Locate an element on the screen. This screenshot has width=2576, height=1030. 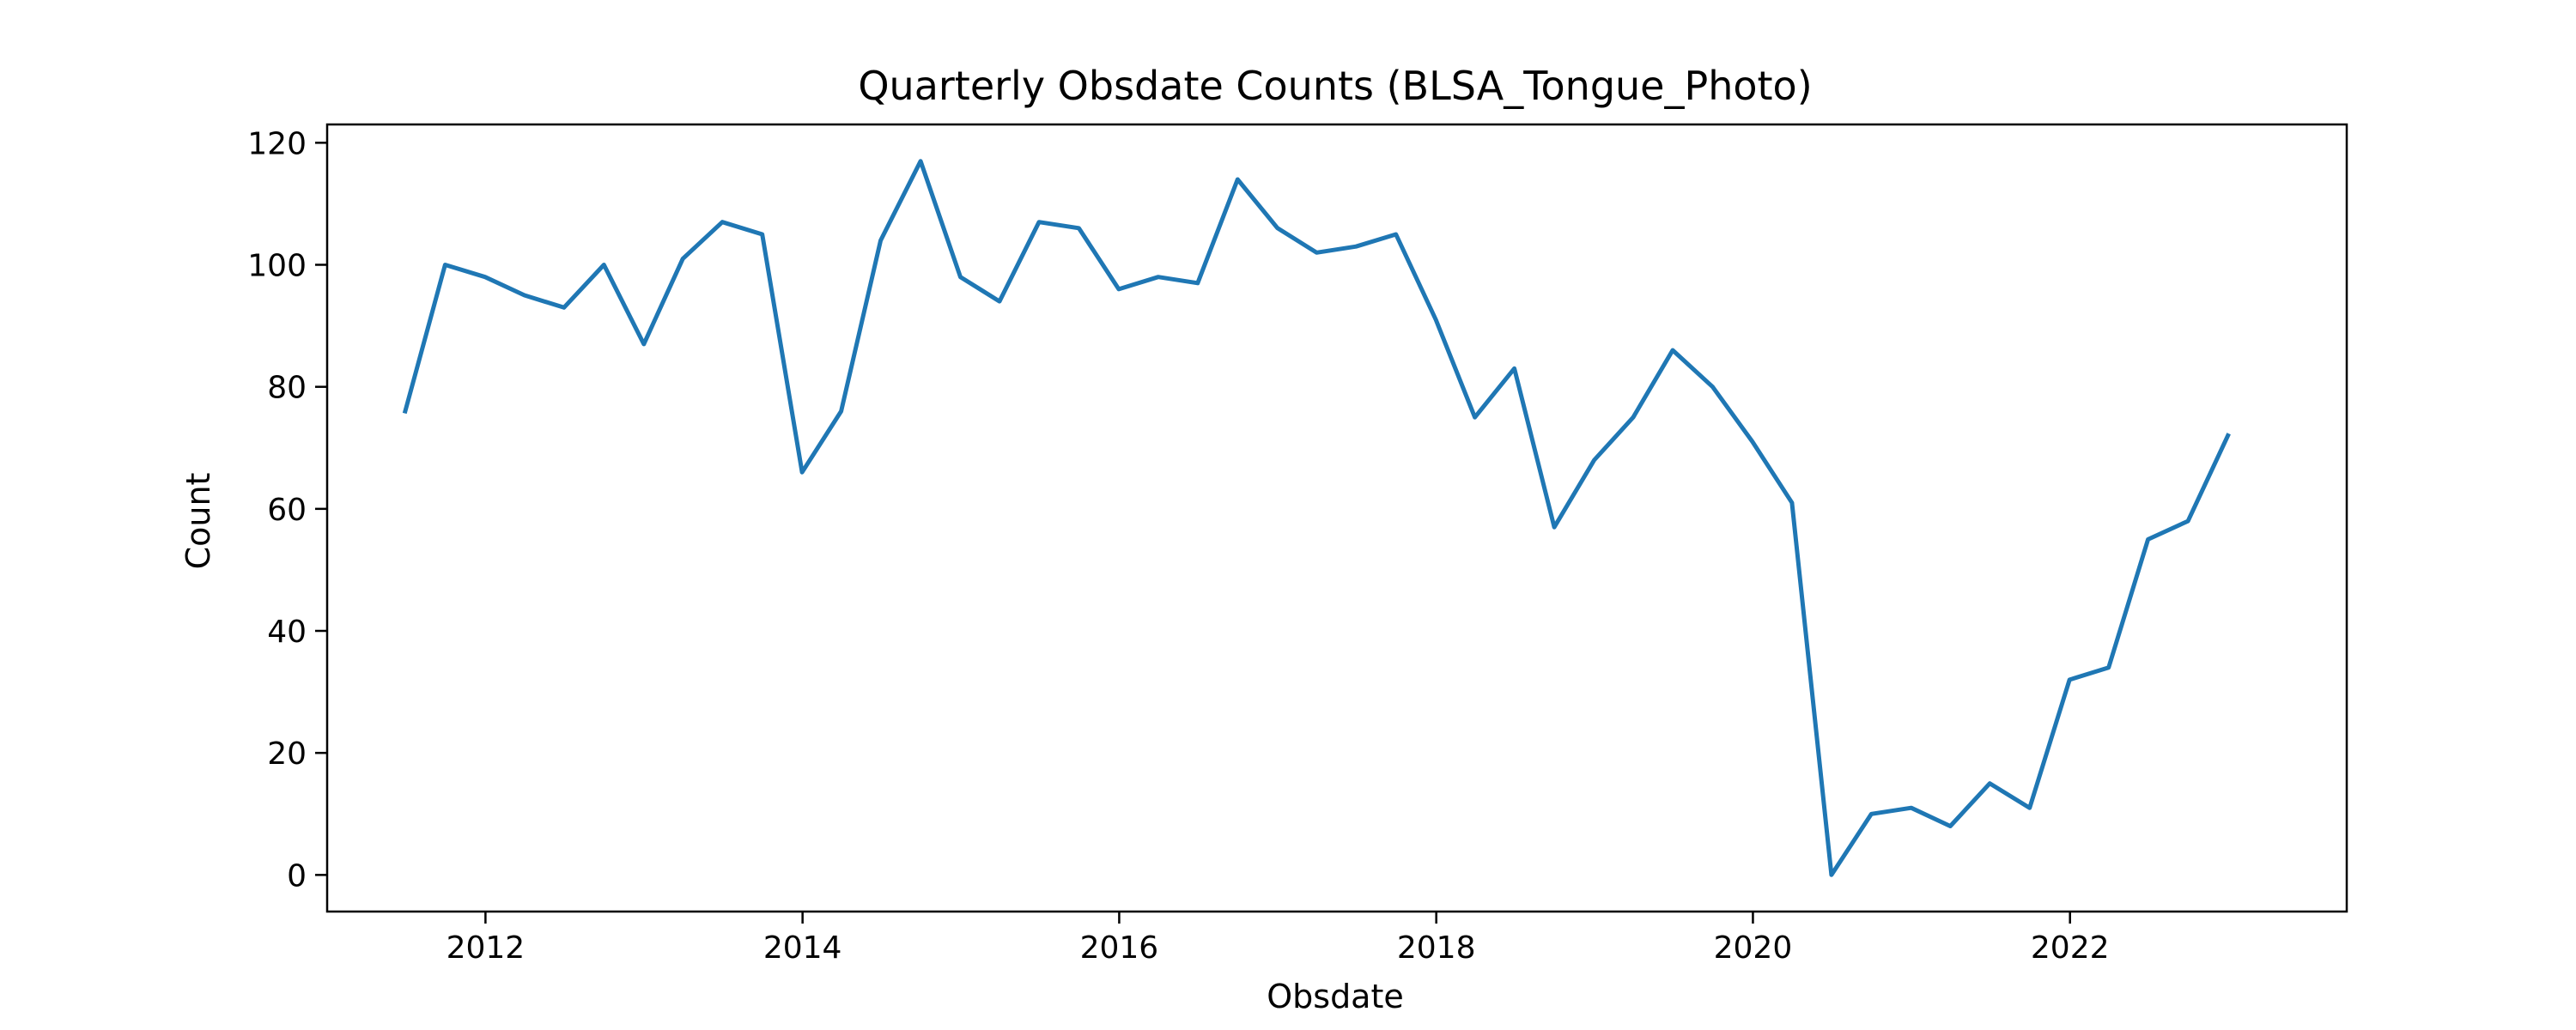
x-tick-label: 2014 is located at coordinates (802, 948).